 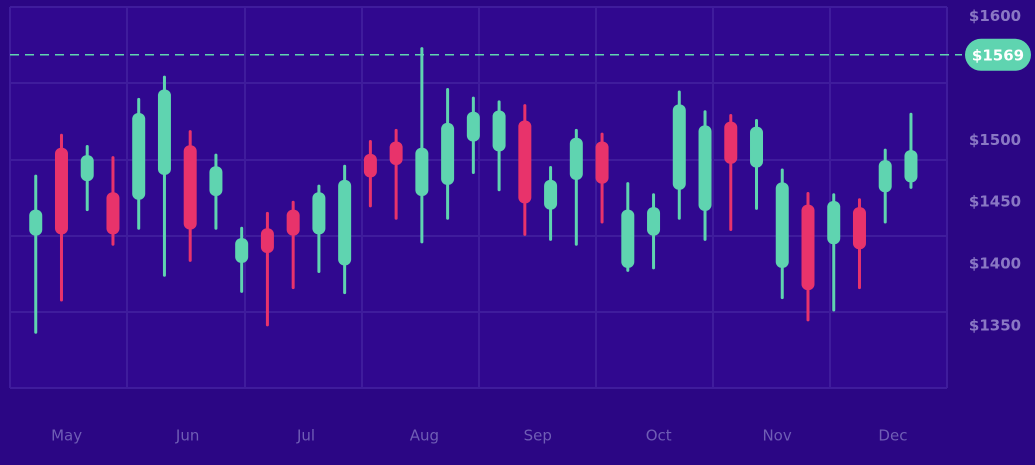 I want to click on x-tick-label: Dec, so click(x=892, y=436).